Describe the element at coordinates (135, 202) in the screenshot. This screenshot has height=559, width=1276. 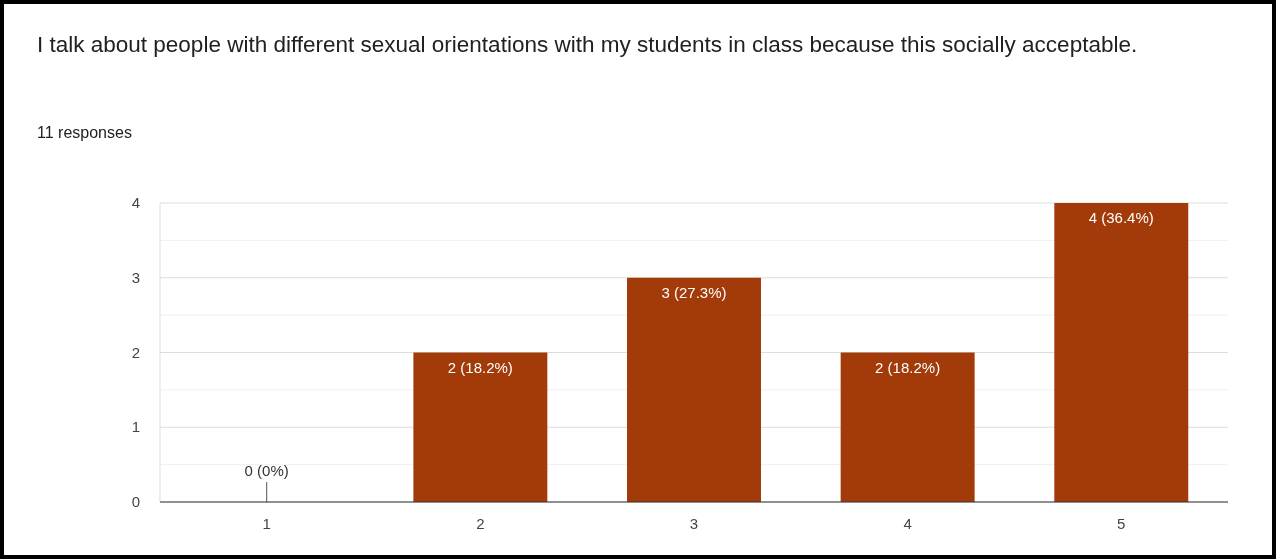
I see `y-tick-label: 4` at that location.